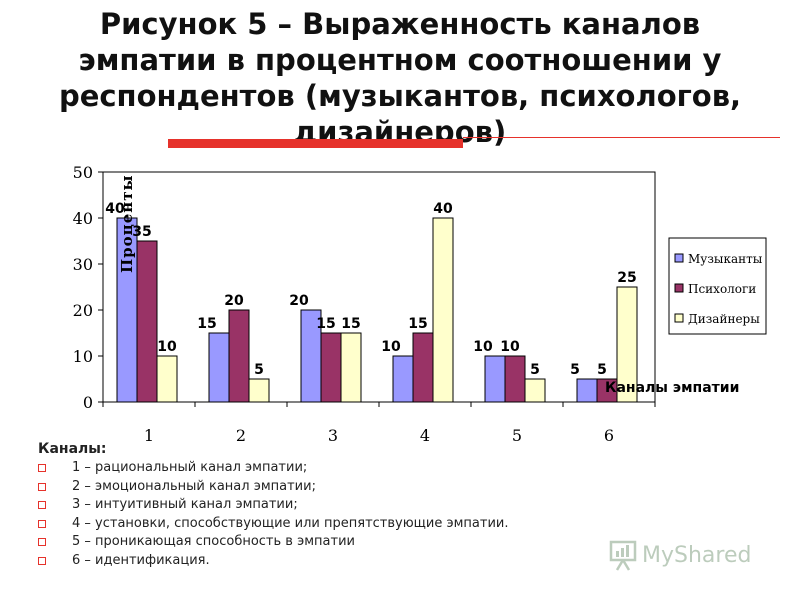 The height and width of the screenshot is (600, 800). I want to click on channel-item-text: 3 – интуитивный канал эмпатии;, so click(185, 504).